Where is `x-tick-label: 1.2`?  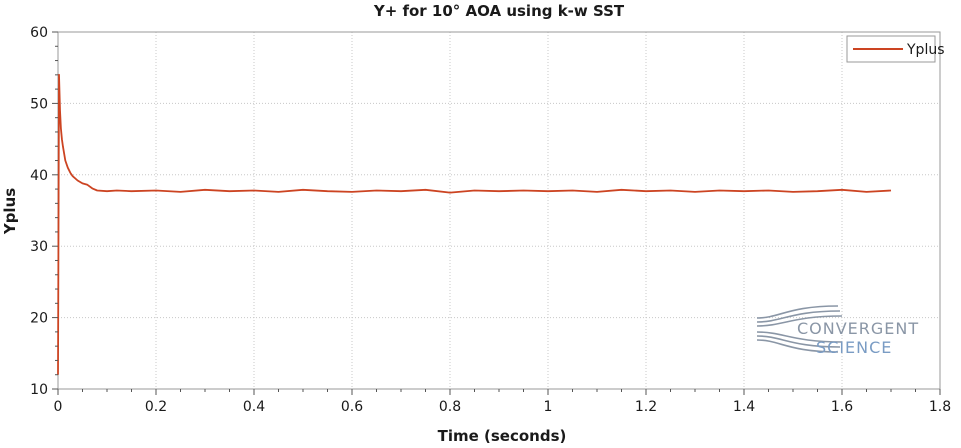
x-tick-label: 1.2 is located at coordinates (646, 407).